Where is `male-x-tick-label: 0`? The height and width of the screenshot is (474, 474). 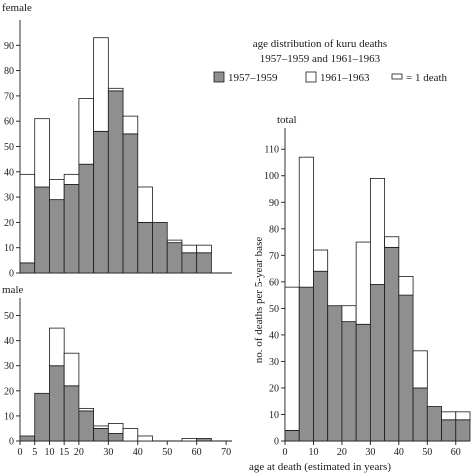 male-x-tick-label: 0 is located at coordinates (20, 452).